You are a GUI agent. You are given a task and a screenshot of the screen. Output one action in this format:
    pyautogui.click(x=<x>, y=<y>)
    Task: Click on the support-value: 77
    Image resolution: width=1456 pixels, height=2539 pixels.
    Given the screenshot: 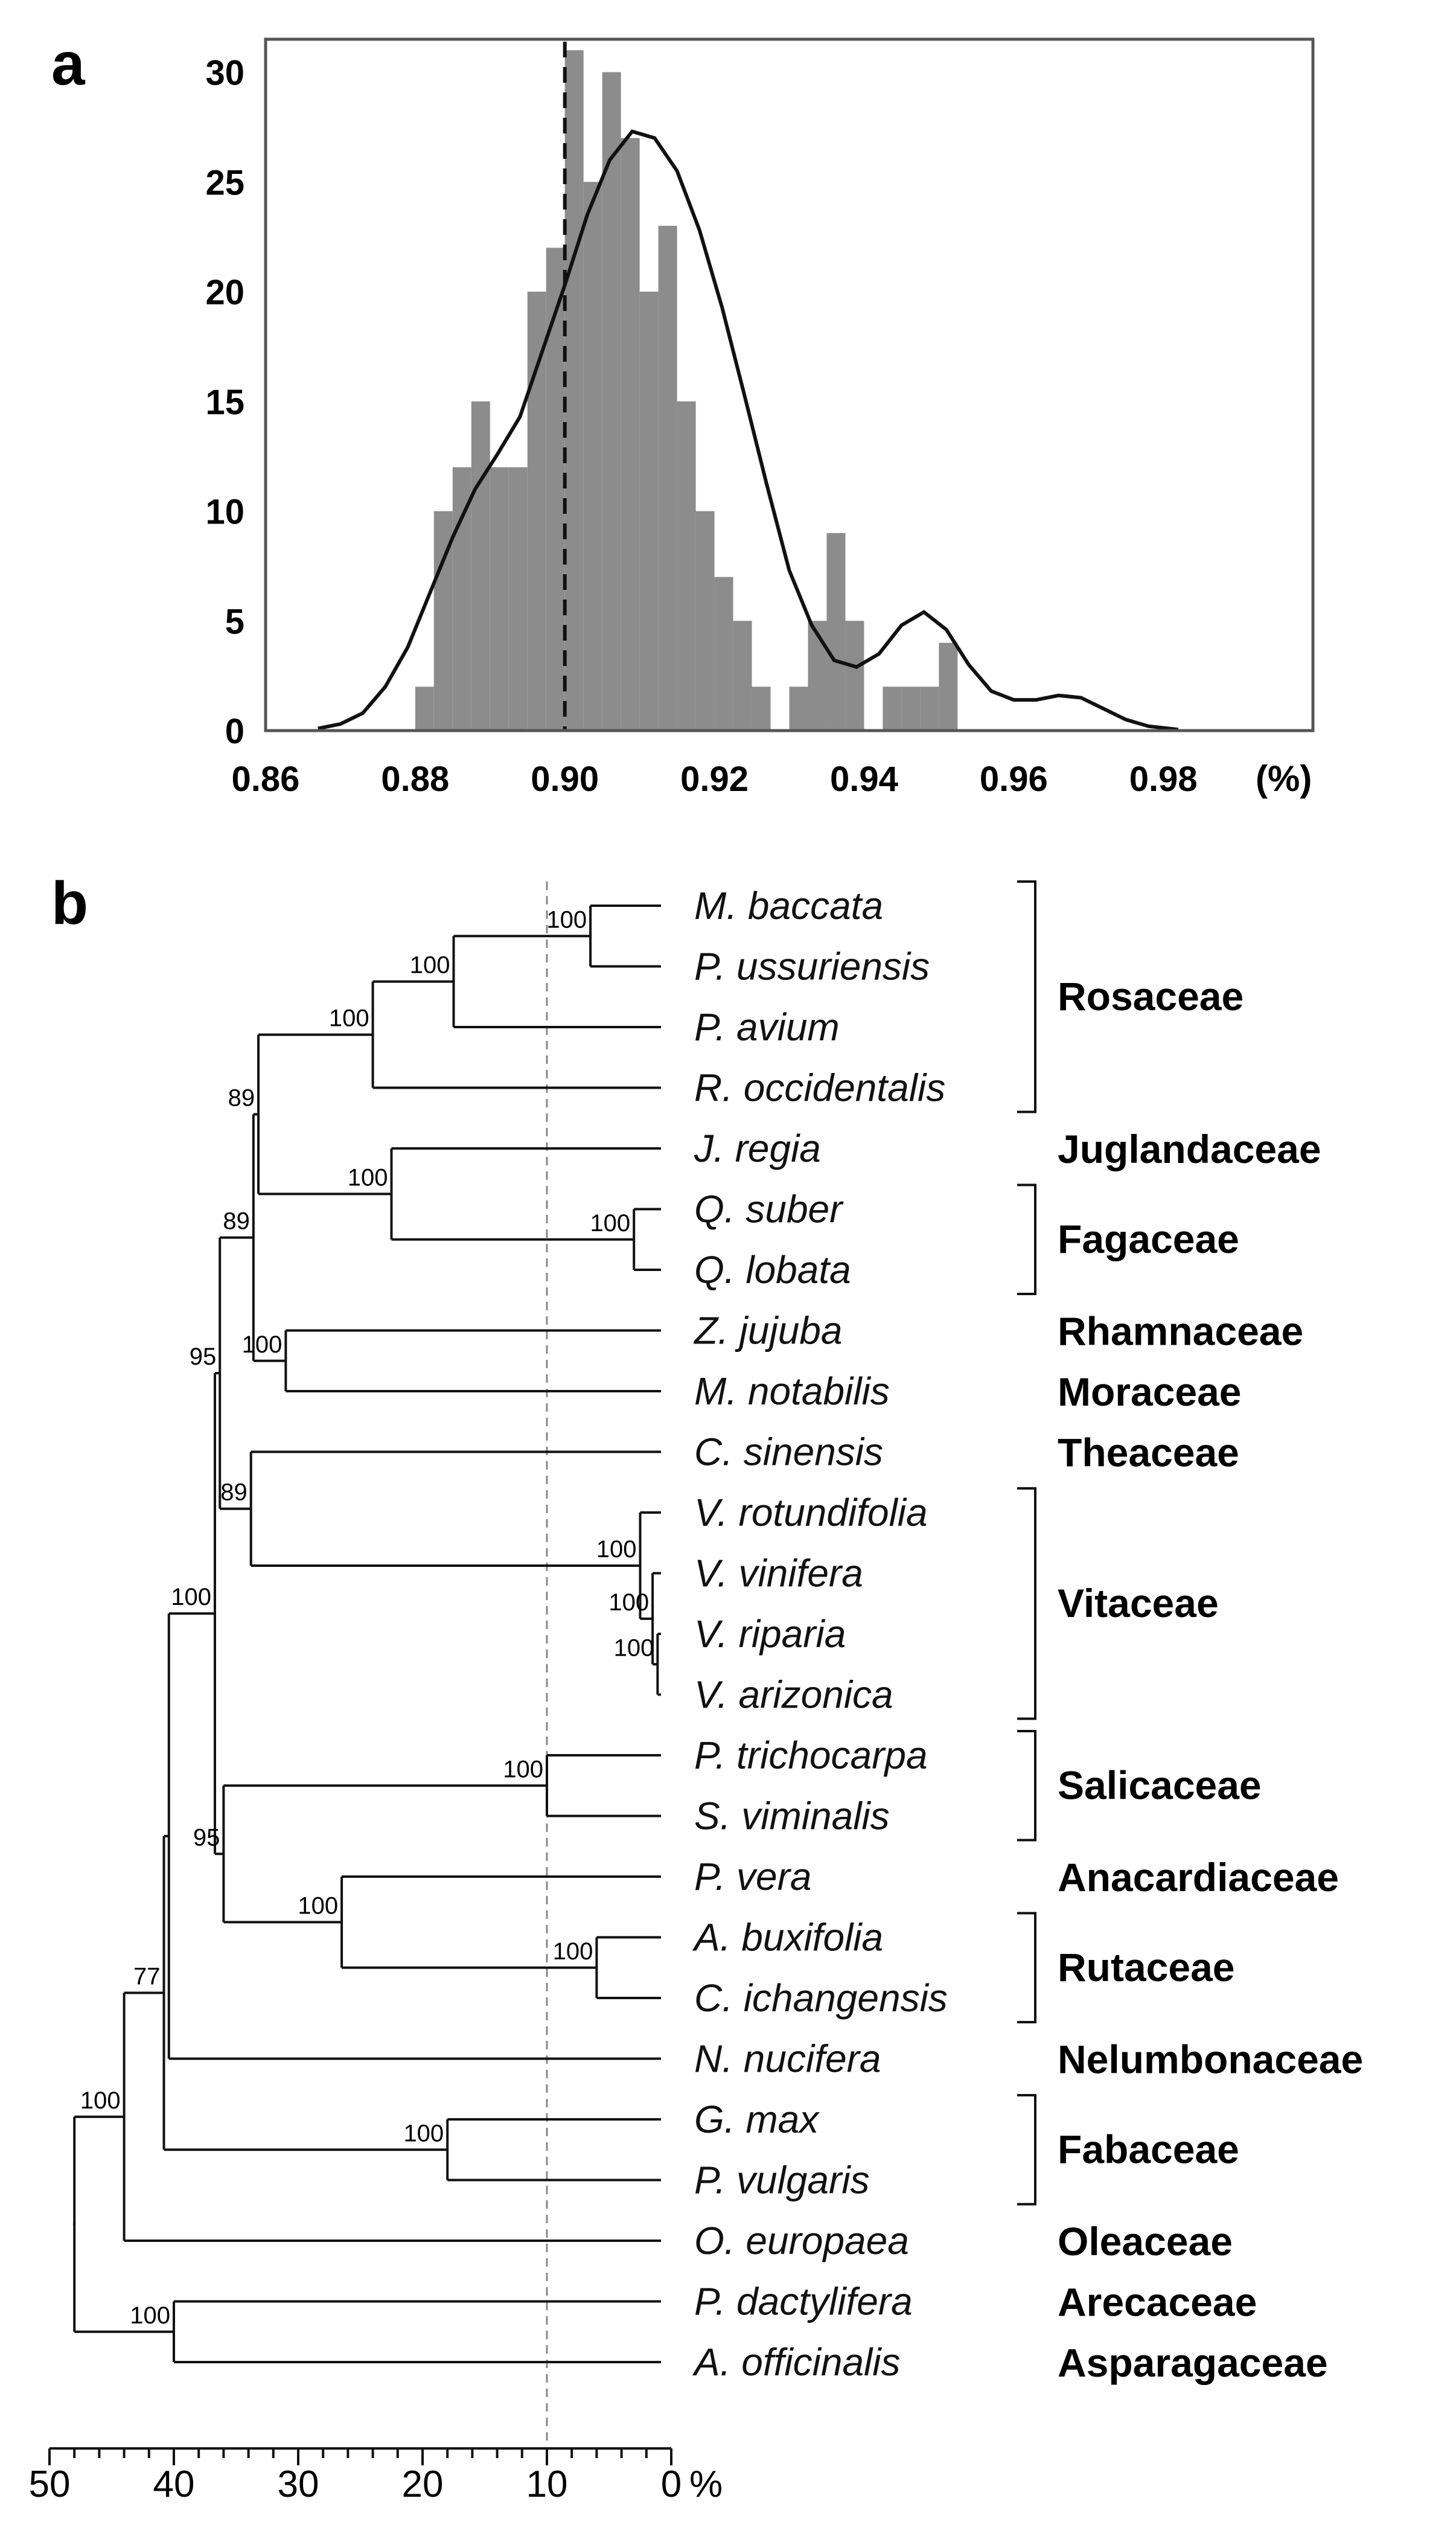 What is the action you would take?
    pyautogui.click(x=147, y=1977)
    